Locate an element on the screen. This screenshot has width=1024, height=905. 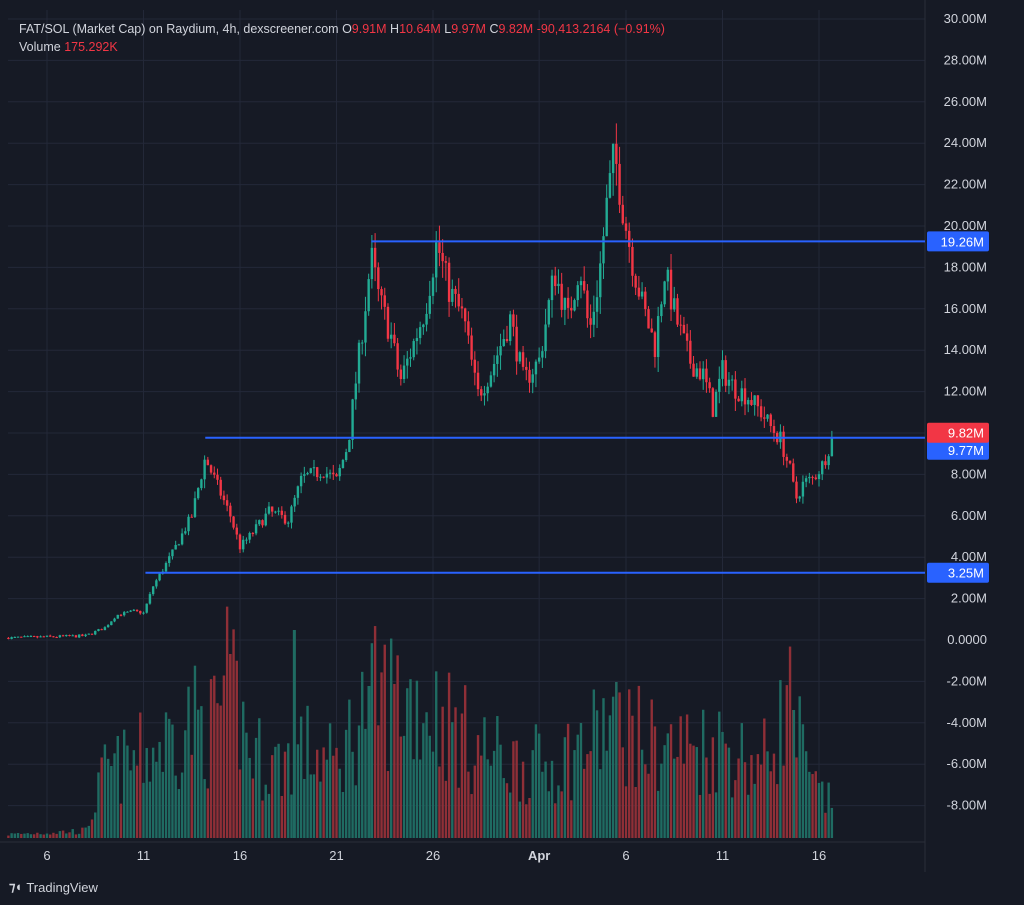
price-badge is located at coordinates (958, 449).